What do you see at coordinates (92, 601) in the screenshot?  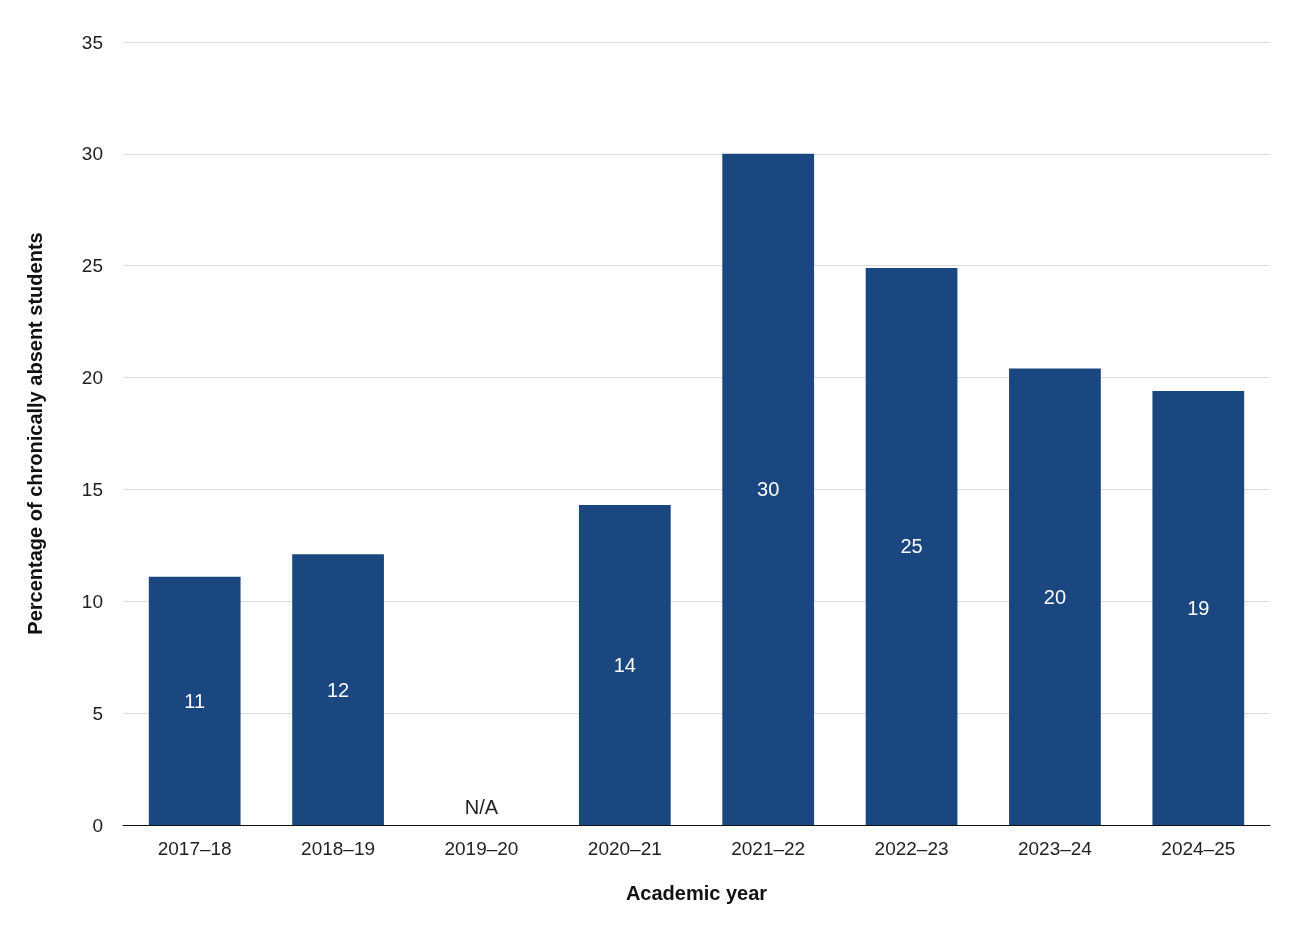 I see `y-tick-label: 10` at bounding box center [92, 601].